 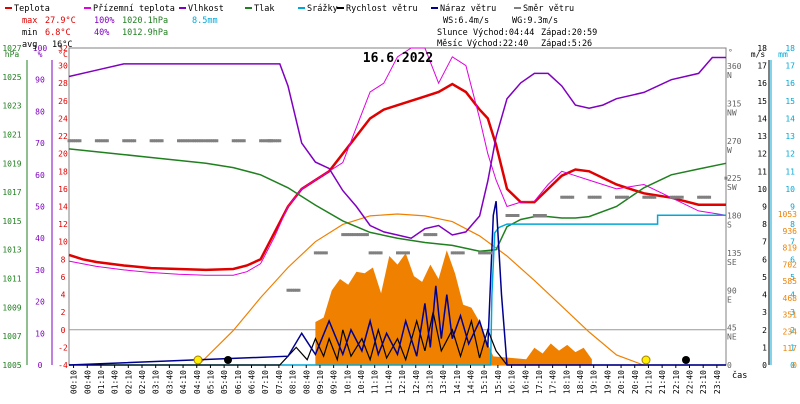 What do you see at coordinates (790, 118) in the screenshot?
I see `axis-mm-tick: 14` at bounding box center [790, 118].